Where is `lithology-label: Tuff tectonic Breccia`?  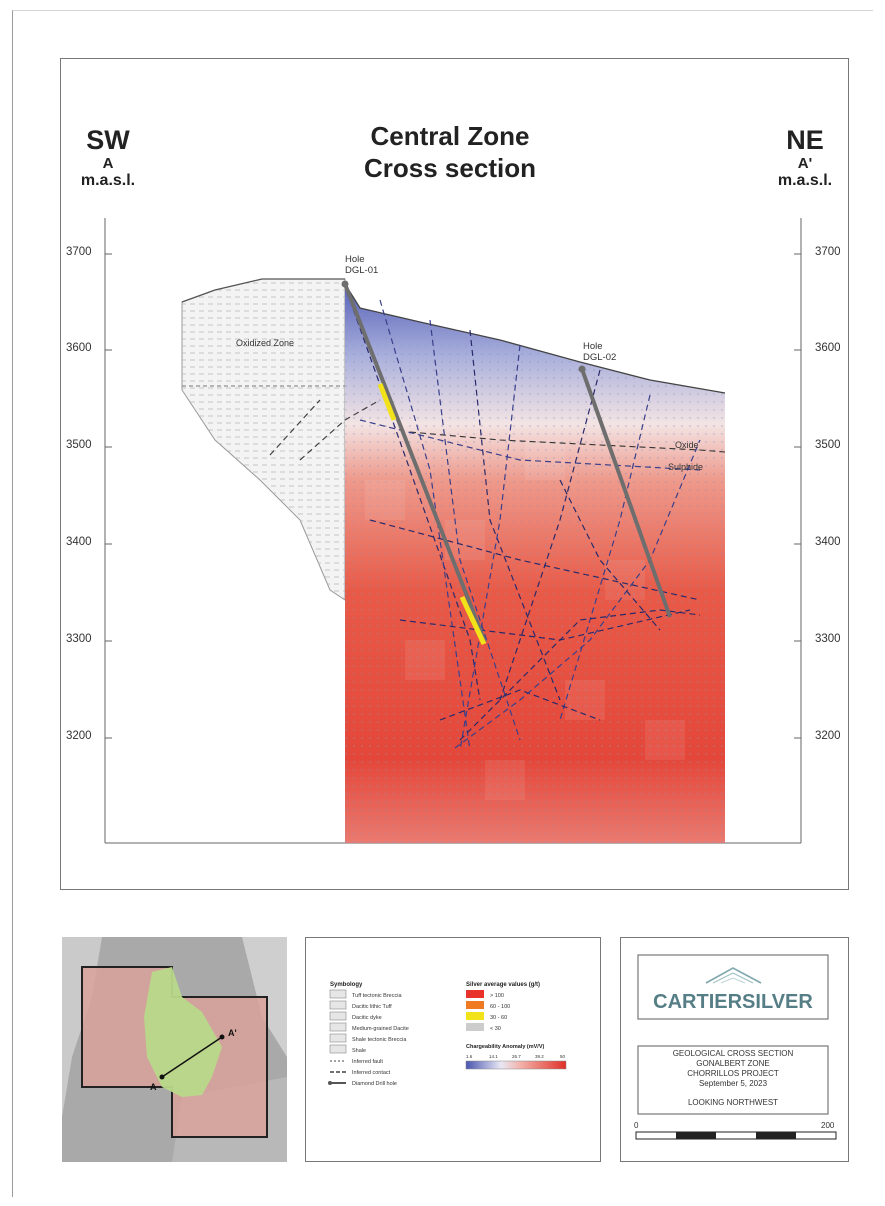
lithology-label: Tuff tectonic Breccia is located at coordinates (377, 996).